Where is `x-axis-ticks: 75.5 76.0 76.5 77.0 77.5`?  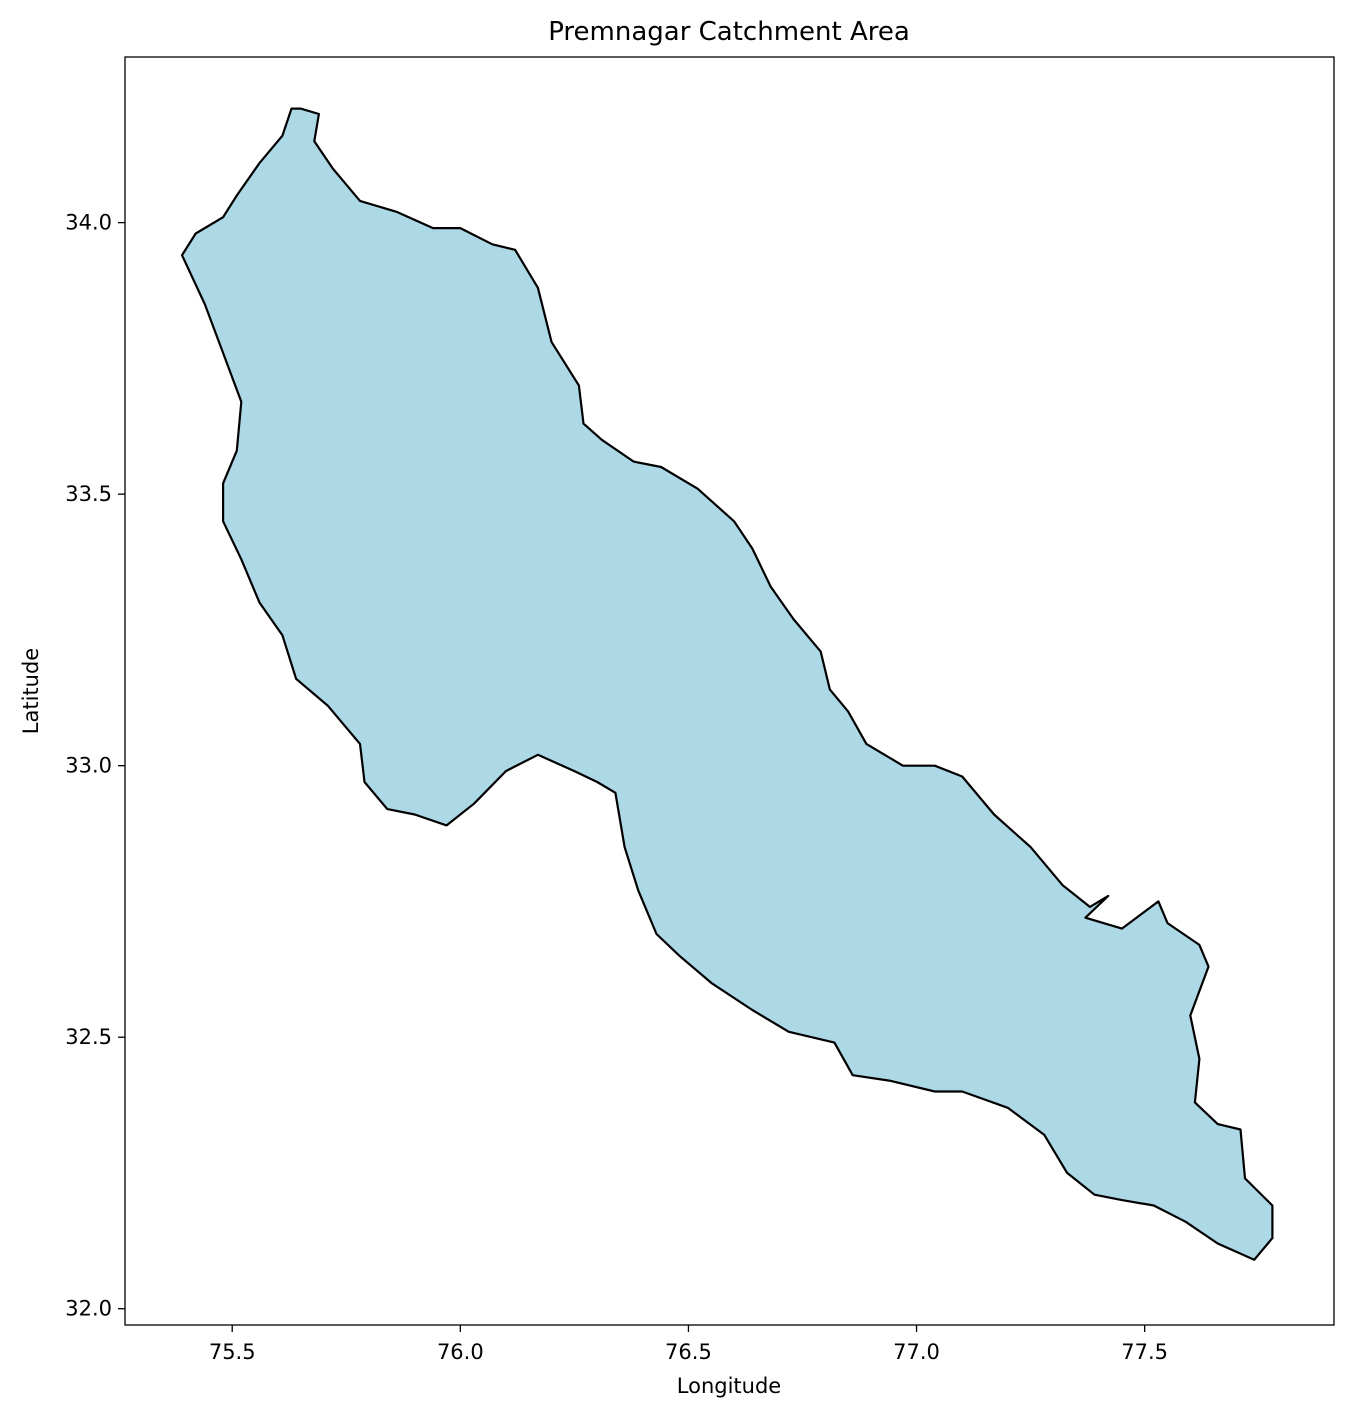 x-axis-ticks: 75.5 76.0 76.5 77.0 77.5 is located at coordinates (688, 1344).